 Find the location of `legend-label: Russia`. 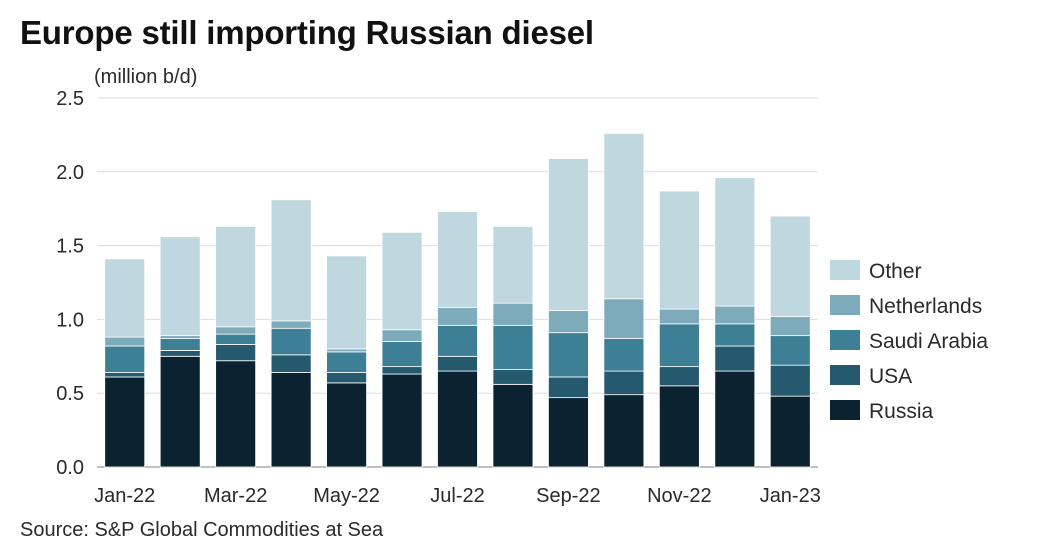

legend-label: Russia is located at coordinates (901, 411).